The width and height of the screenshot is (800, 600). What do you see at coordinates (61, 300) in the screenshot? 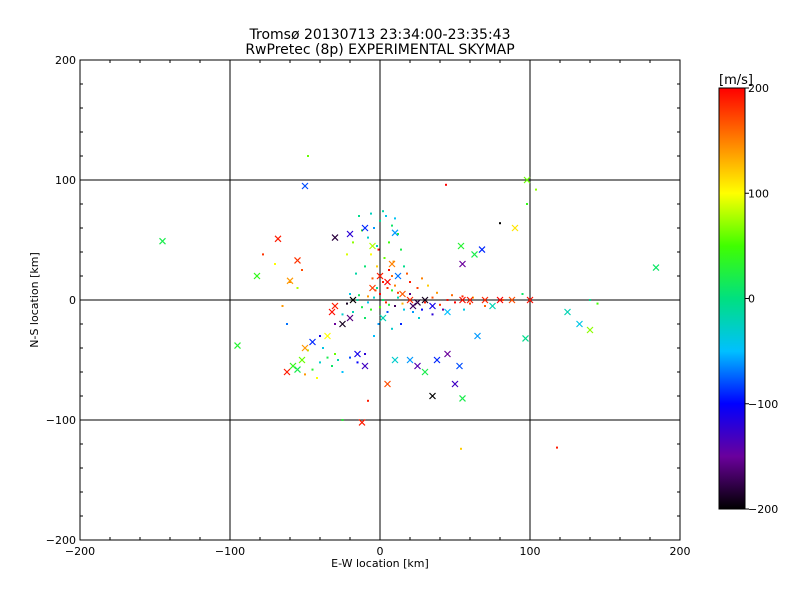
I see `y-tick-labels: −200 −100 0 100 200` at bounding box center [61, 300].